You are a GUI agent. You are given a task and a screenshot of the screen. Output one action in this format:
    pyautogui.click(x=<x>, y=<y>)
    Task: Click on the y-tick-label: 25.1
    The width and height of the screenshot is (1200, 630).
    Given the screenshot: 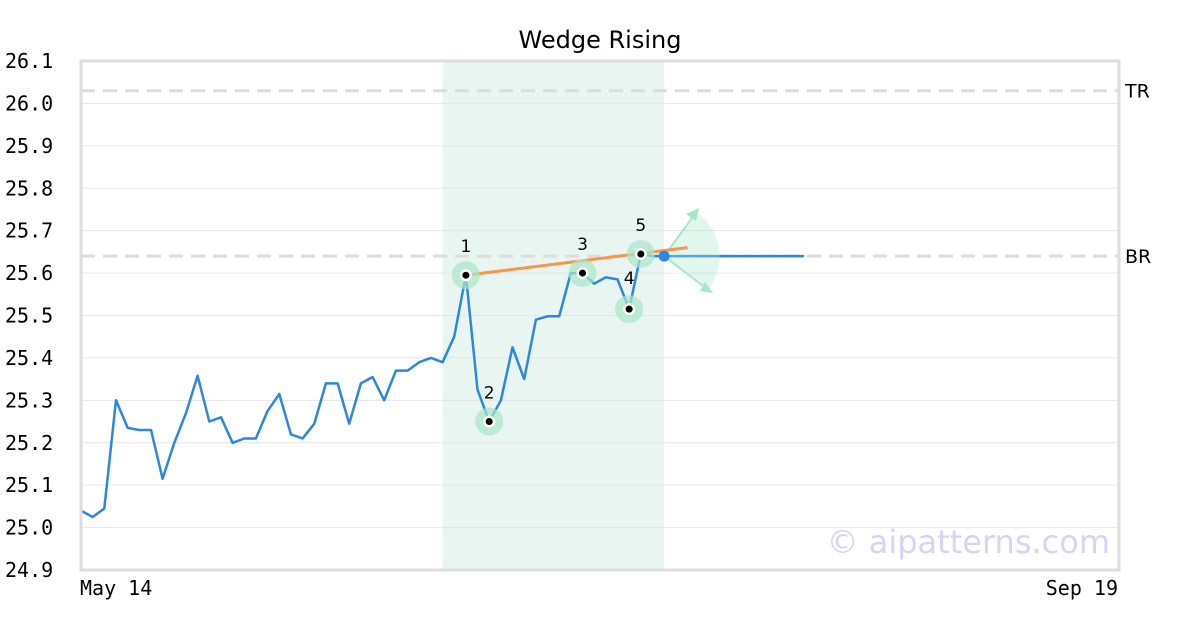 What is the action you would take?
    pyautogui.click(x=29, y=485)
    